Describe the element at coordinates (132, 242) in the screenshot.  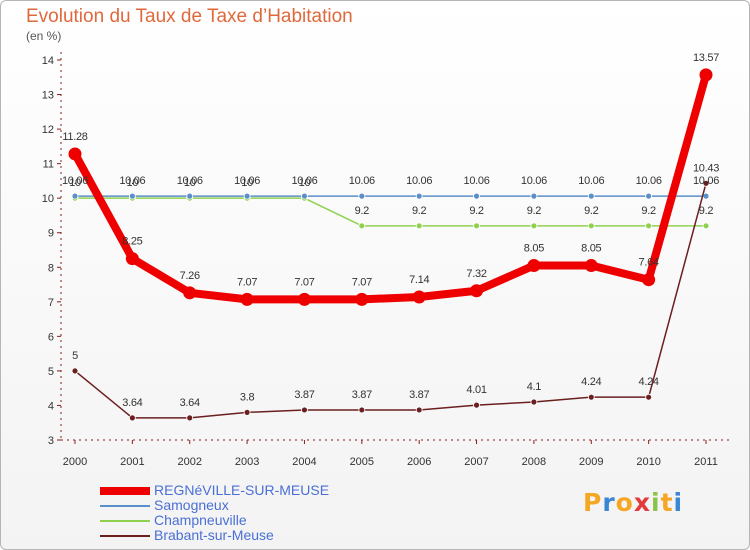
I see `data-label: 8.25` at that location.